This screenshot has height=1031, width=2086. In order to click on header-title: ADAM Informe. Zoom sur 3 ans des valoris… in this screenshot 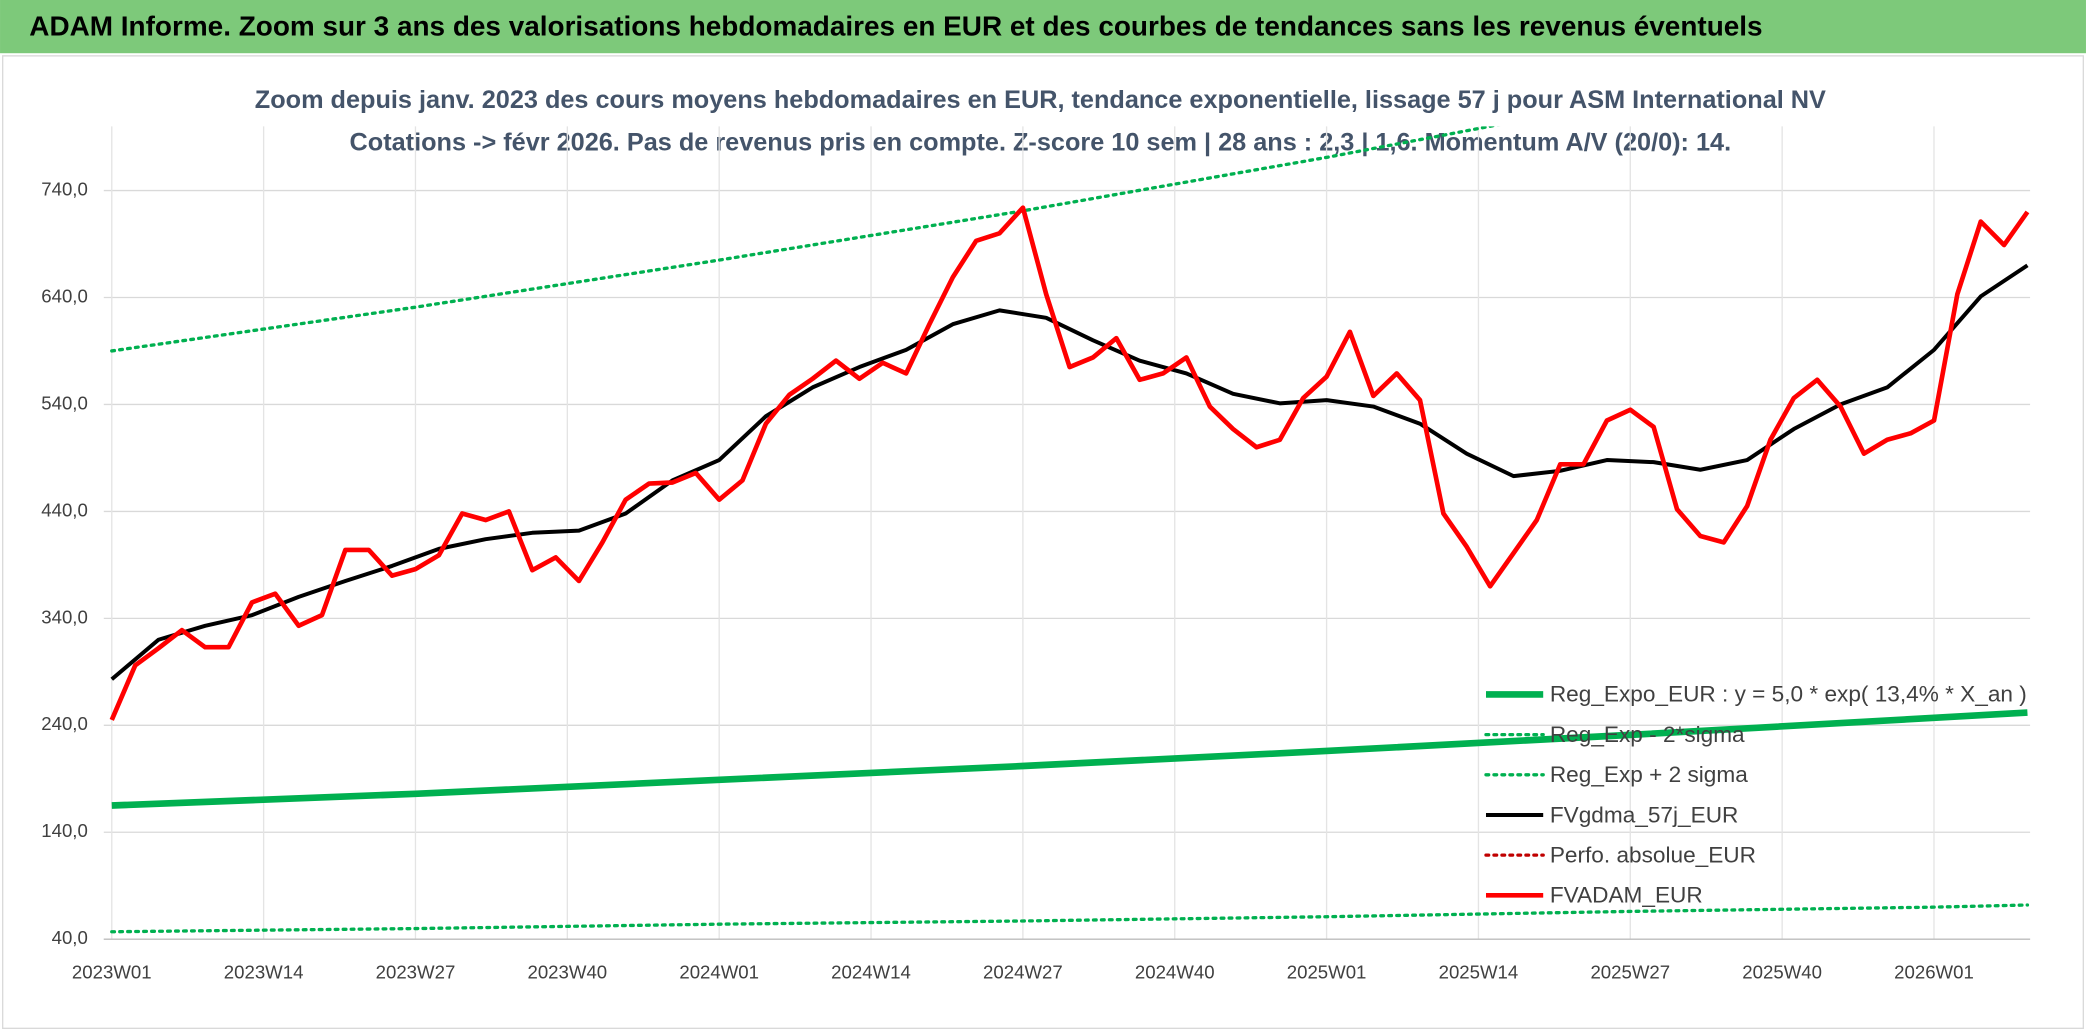, I will do `click(895, 25)`.